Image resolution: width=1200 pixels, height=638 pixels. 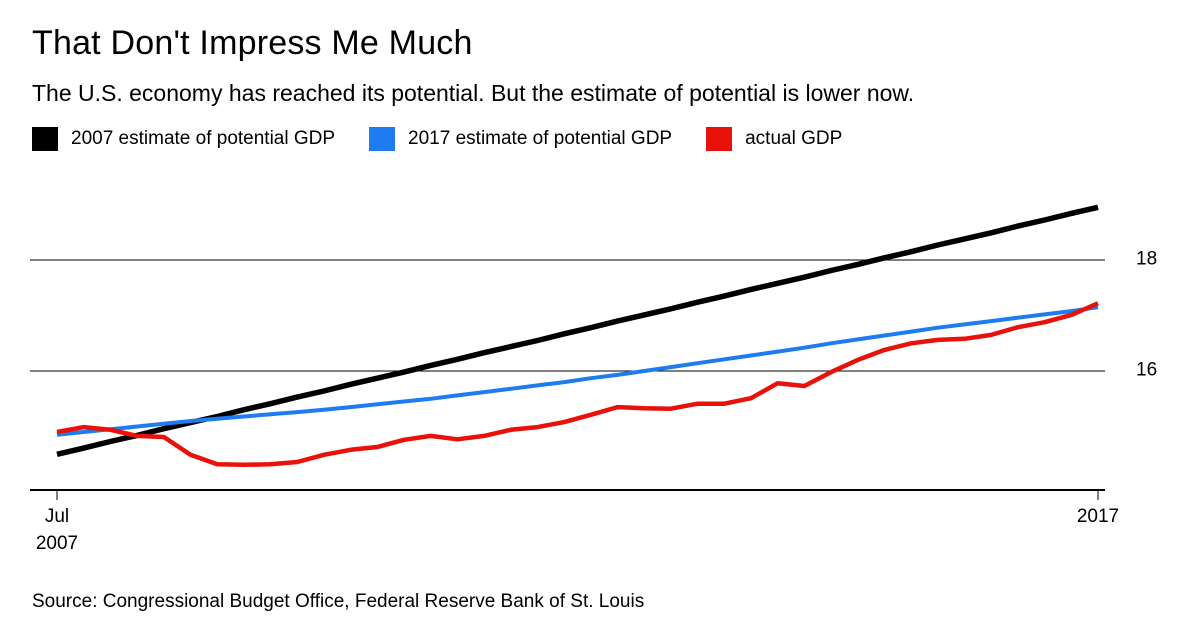 I want to click on legend-swatch-red, so click(x=719, y=139).